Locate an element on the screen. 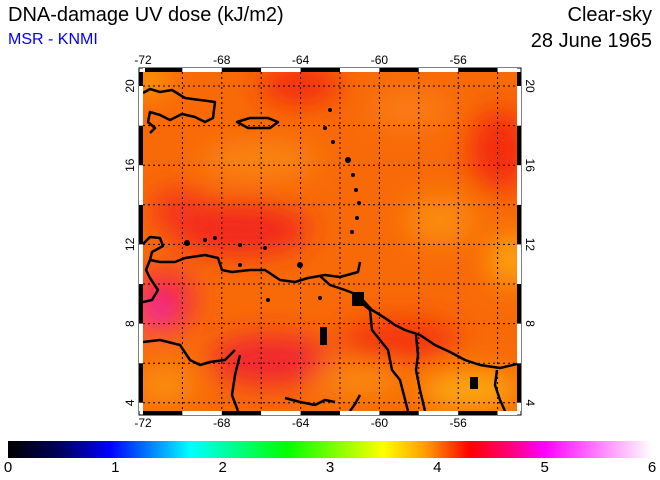 This screenshot has width=660, height=480. colorbar-tick-label: 6 is located at coordinates (652, 467).